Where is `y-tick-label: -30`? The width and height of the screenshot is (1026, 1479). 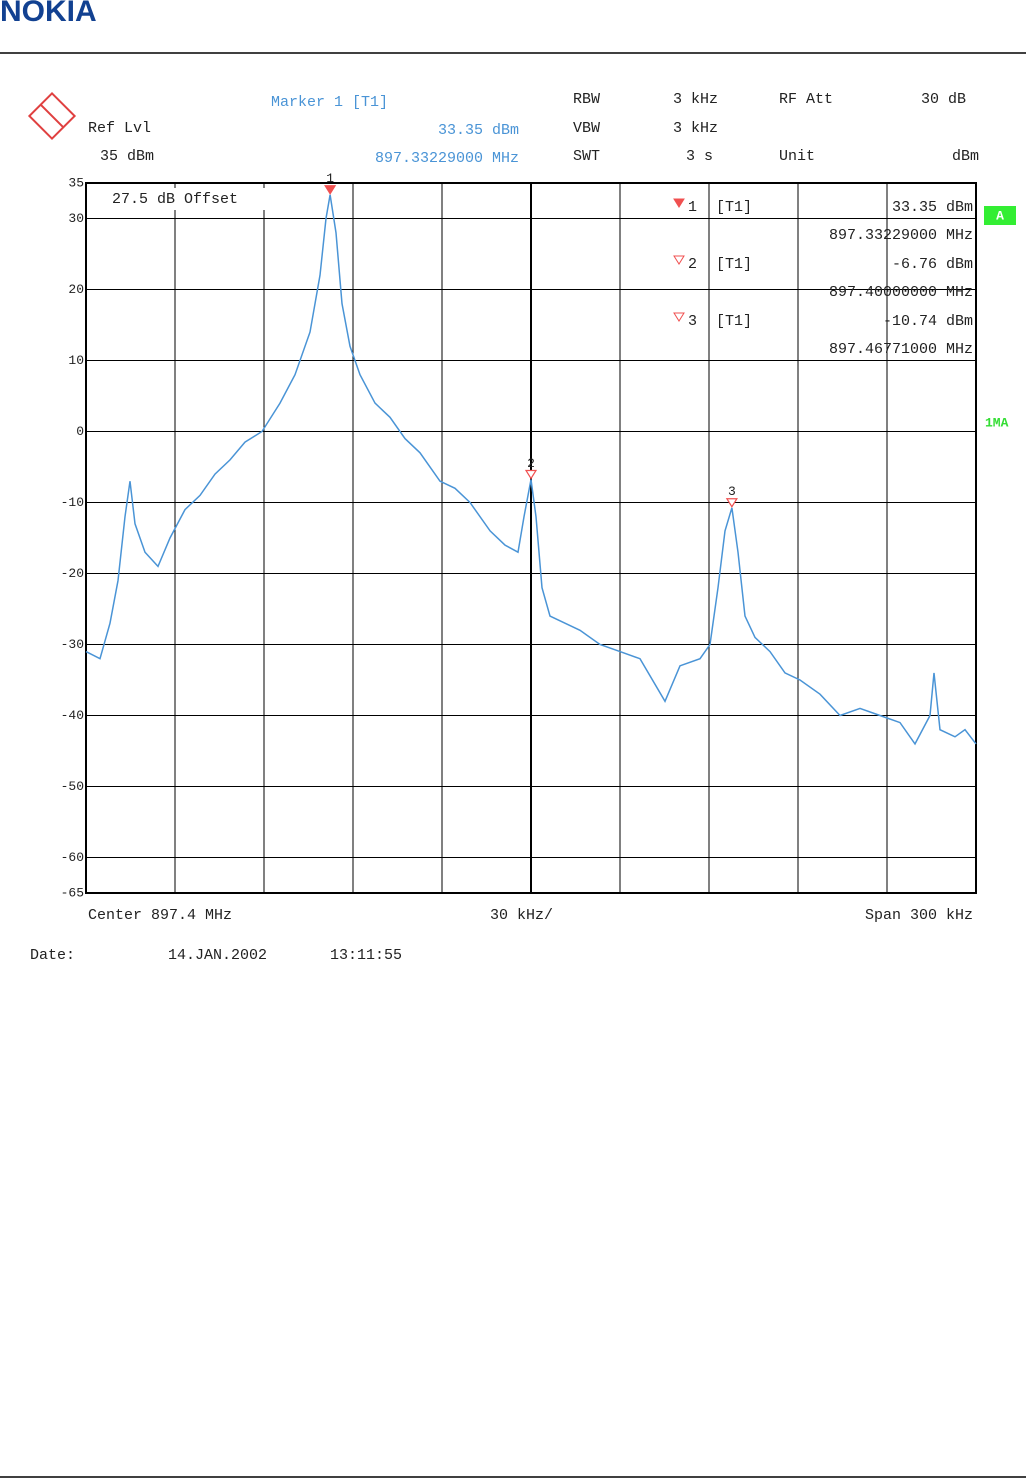
y-tick-label: -30 is located at coordinates (72, 644).